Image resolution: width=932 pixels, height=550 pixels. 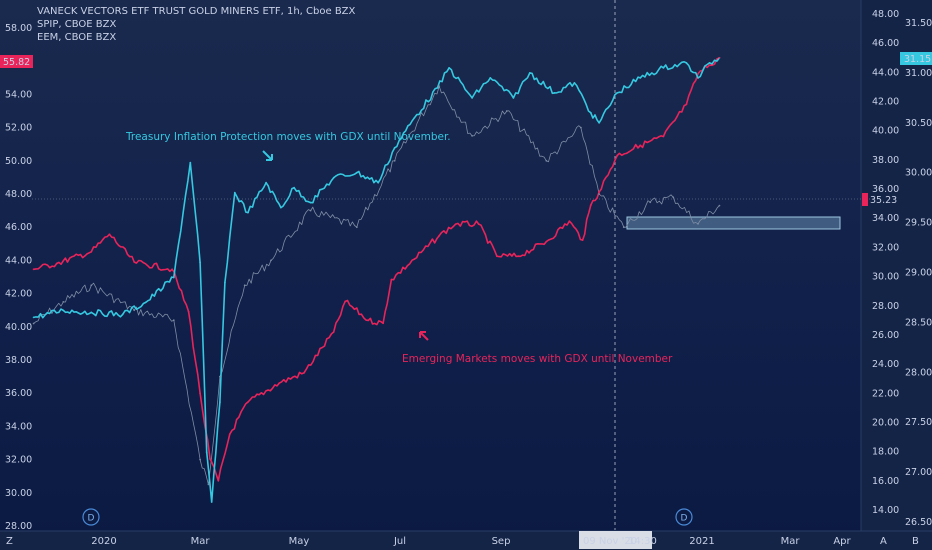 What do you see at coordinates (18, 260) in the screenshot?
I see `left-tick-7: 44.00` at bounding box center [18, 260].